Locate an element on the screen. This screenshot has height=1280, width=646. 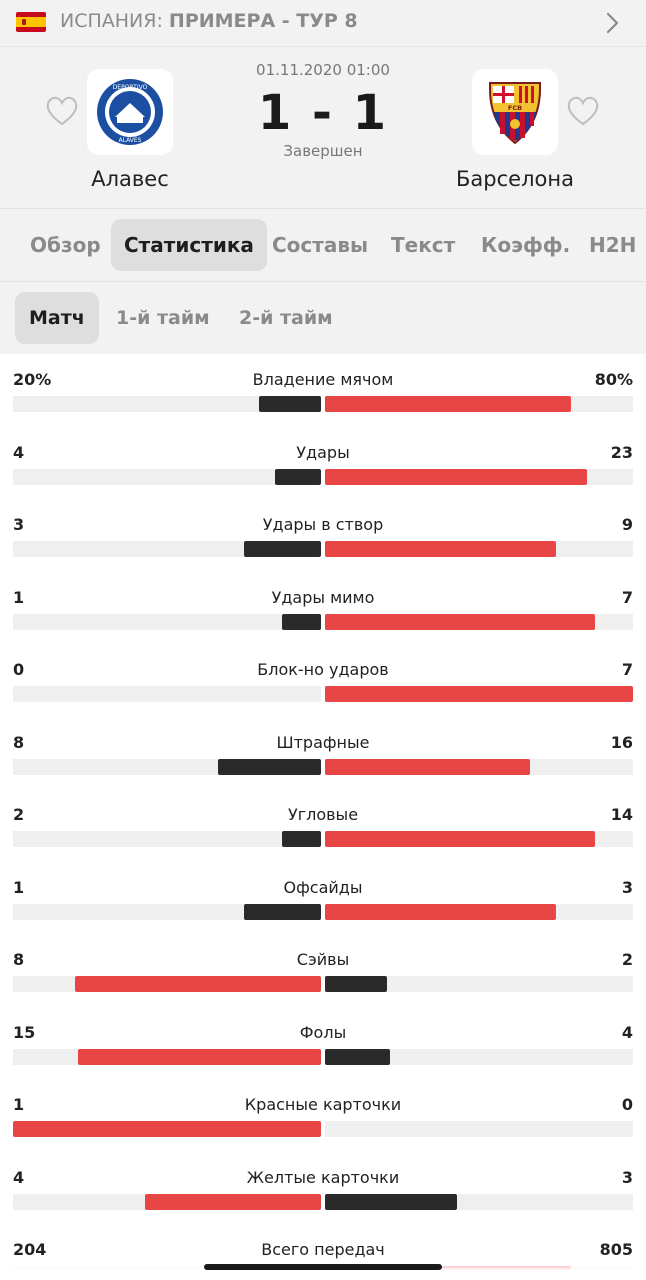
away-team-logo: FCB is located at coordinates (515, 112).